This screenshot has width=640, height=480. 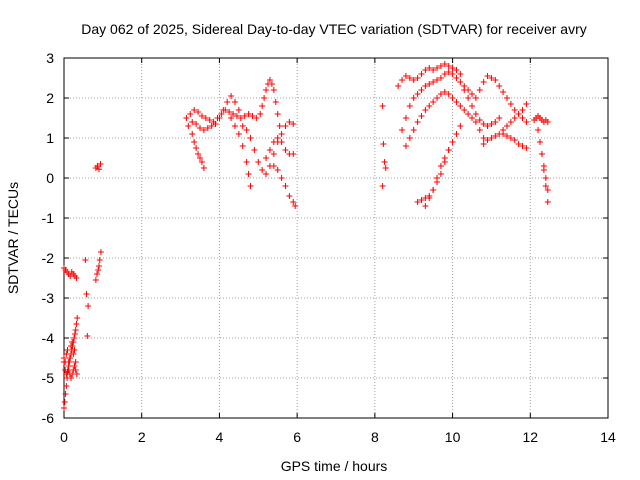 What do you see at coordinates (284, 186) in the screenshot?
I see `series-seg-o` at bounding box center [284, 186].